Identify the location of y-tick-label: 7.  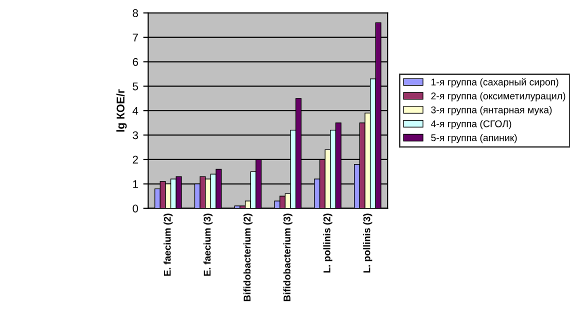
(135, 38).